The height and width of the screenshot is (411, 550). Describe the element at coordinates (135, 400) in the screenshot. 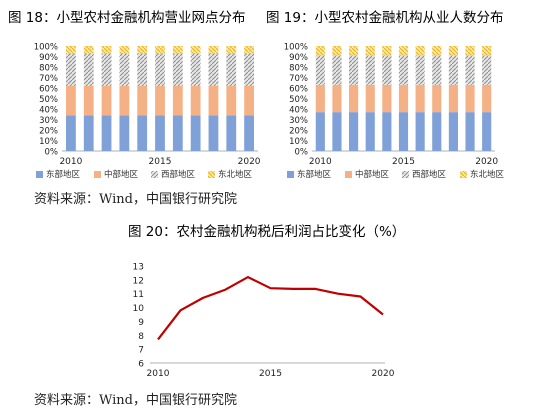

I see `source-note-bottom: 资料来源：Wind，中国银行研究院` at that location.